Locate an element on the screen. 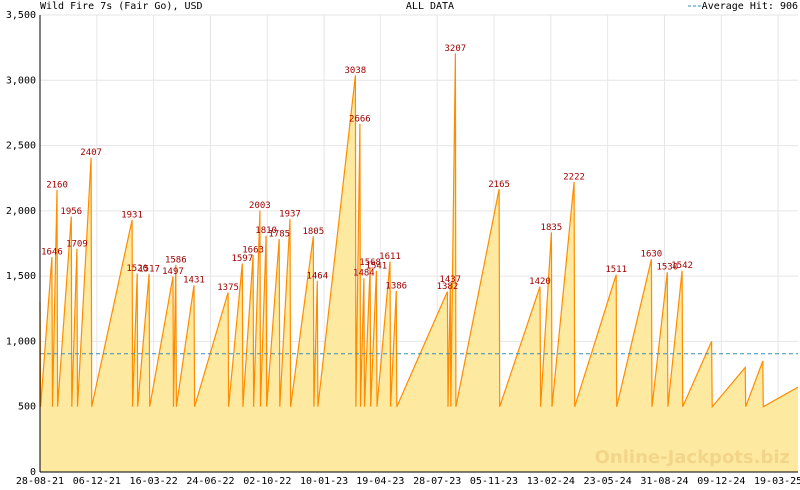 This screenshot has width=800, height=490. data-label: 1431 is located at coordinates (194, 281).